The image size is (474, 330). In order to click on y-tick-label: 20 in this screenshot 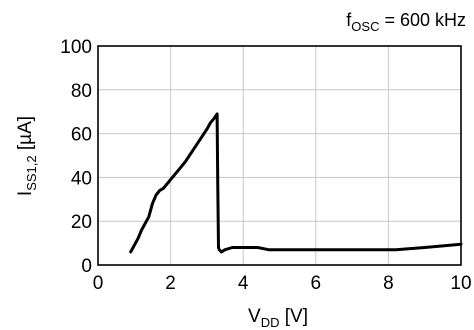, I will do `click(81, 222)`.